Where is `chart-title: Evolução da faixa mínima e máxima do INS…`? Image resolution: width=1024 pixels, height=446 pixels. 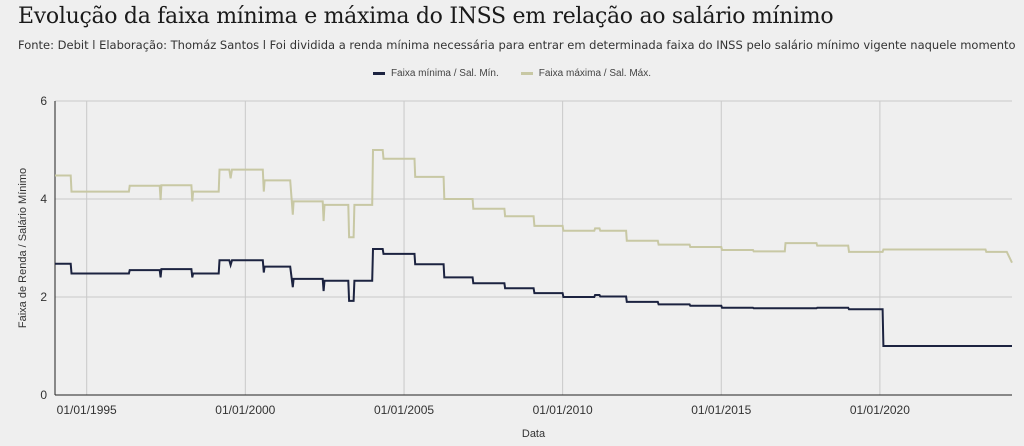
chart-title: Evolução da faixa mínima e máxima do INS… is located at coordinates (426, 16).